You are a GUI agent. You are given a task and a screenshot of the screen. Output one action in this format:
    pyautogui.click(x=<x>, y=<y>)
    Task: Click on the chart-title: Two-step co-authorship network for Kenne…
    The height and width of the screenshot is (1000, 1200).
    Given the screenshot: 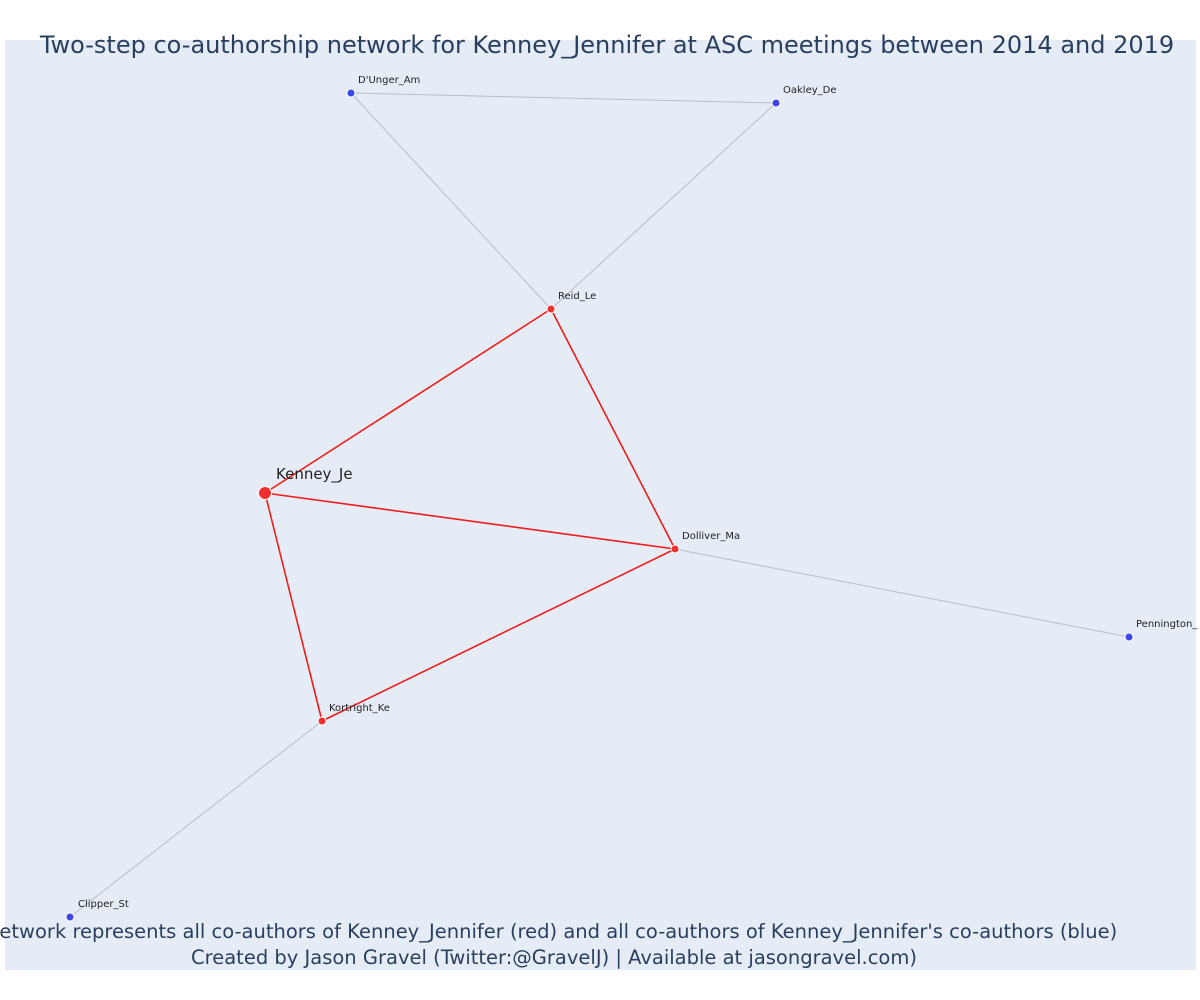 What is the action you would take?
    pyautogui.click(x=606, y=45)
    